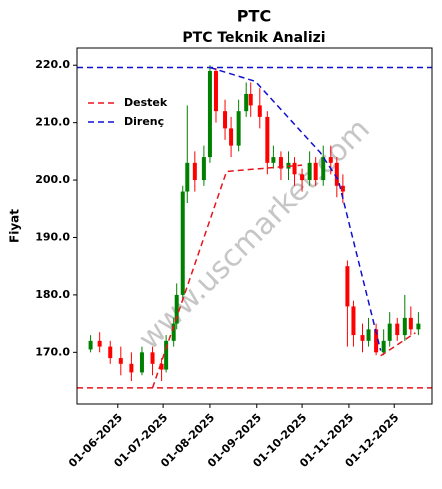 The image size is (442, 489). Describe the element at coordinates (146, 102) in the screenshot. I see `legend-label: Destek` at that location.